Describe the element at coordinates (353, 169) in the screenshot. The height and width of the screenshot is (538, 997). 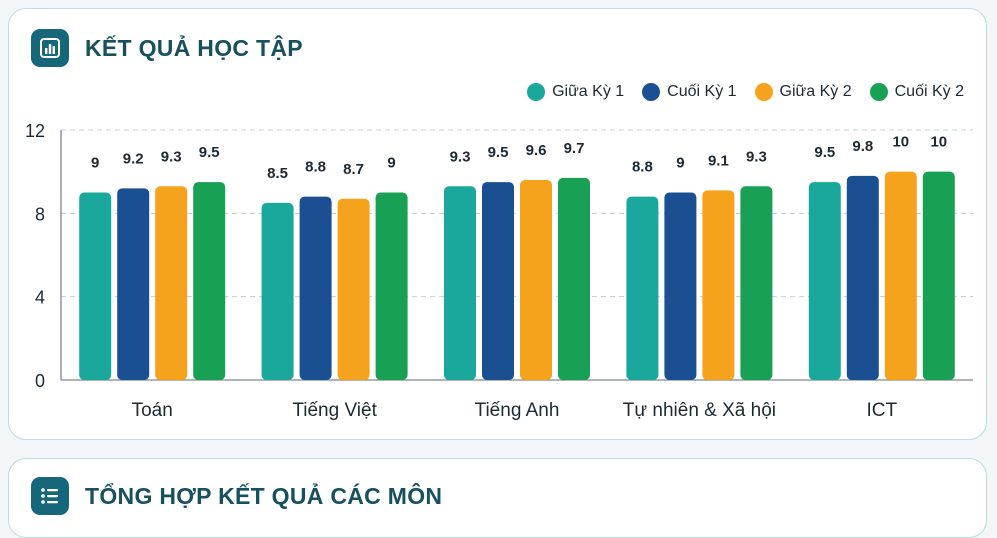
I see `data-label: 8.7` at that location.